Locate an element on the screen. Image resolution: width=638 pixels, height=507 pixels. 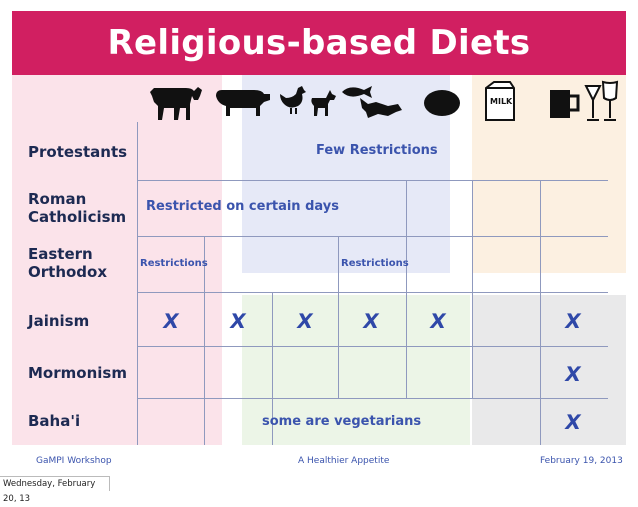
cocktail-glass-icon is located at coordinates (610, 100).